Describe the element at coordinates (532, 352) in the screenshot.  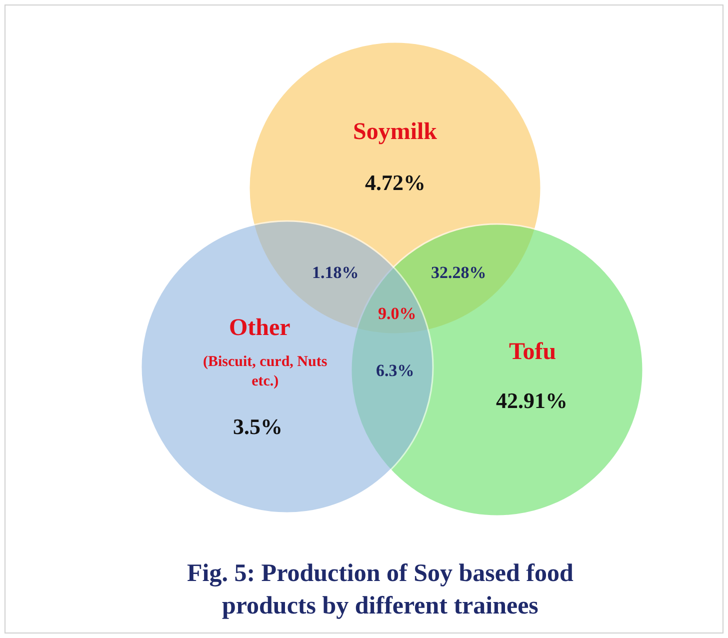
I see `category-label: Tofu` at that location.